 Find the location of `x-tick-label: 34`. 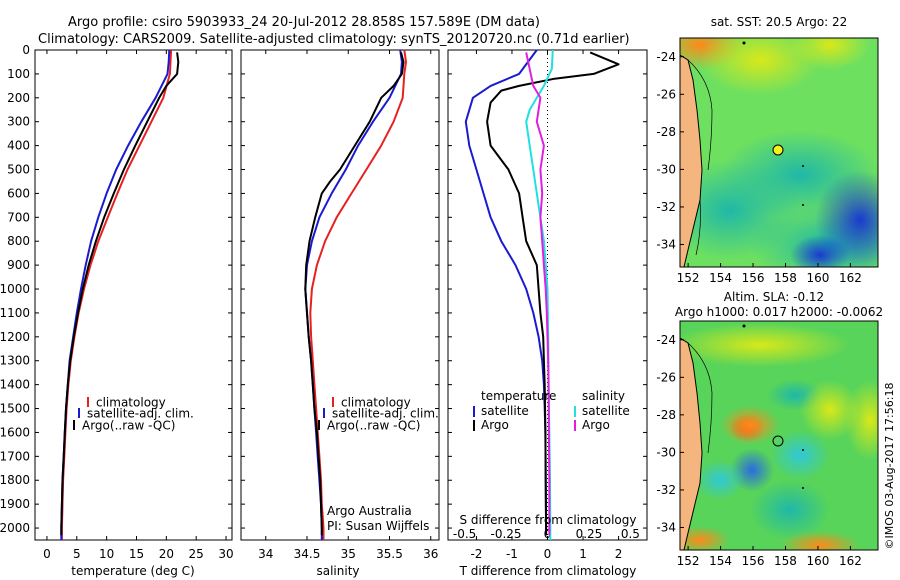

x-tick-label: 34 is located at coordinates (265, 554).